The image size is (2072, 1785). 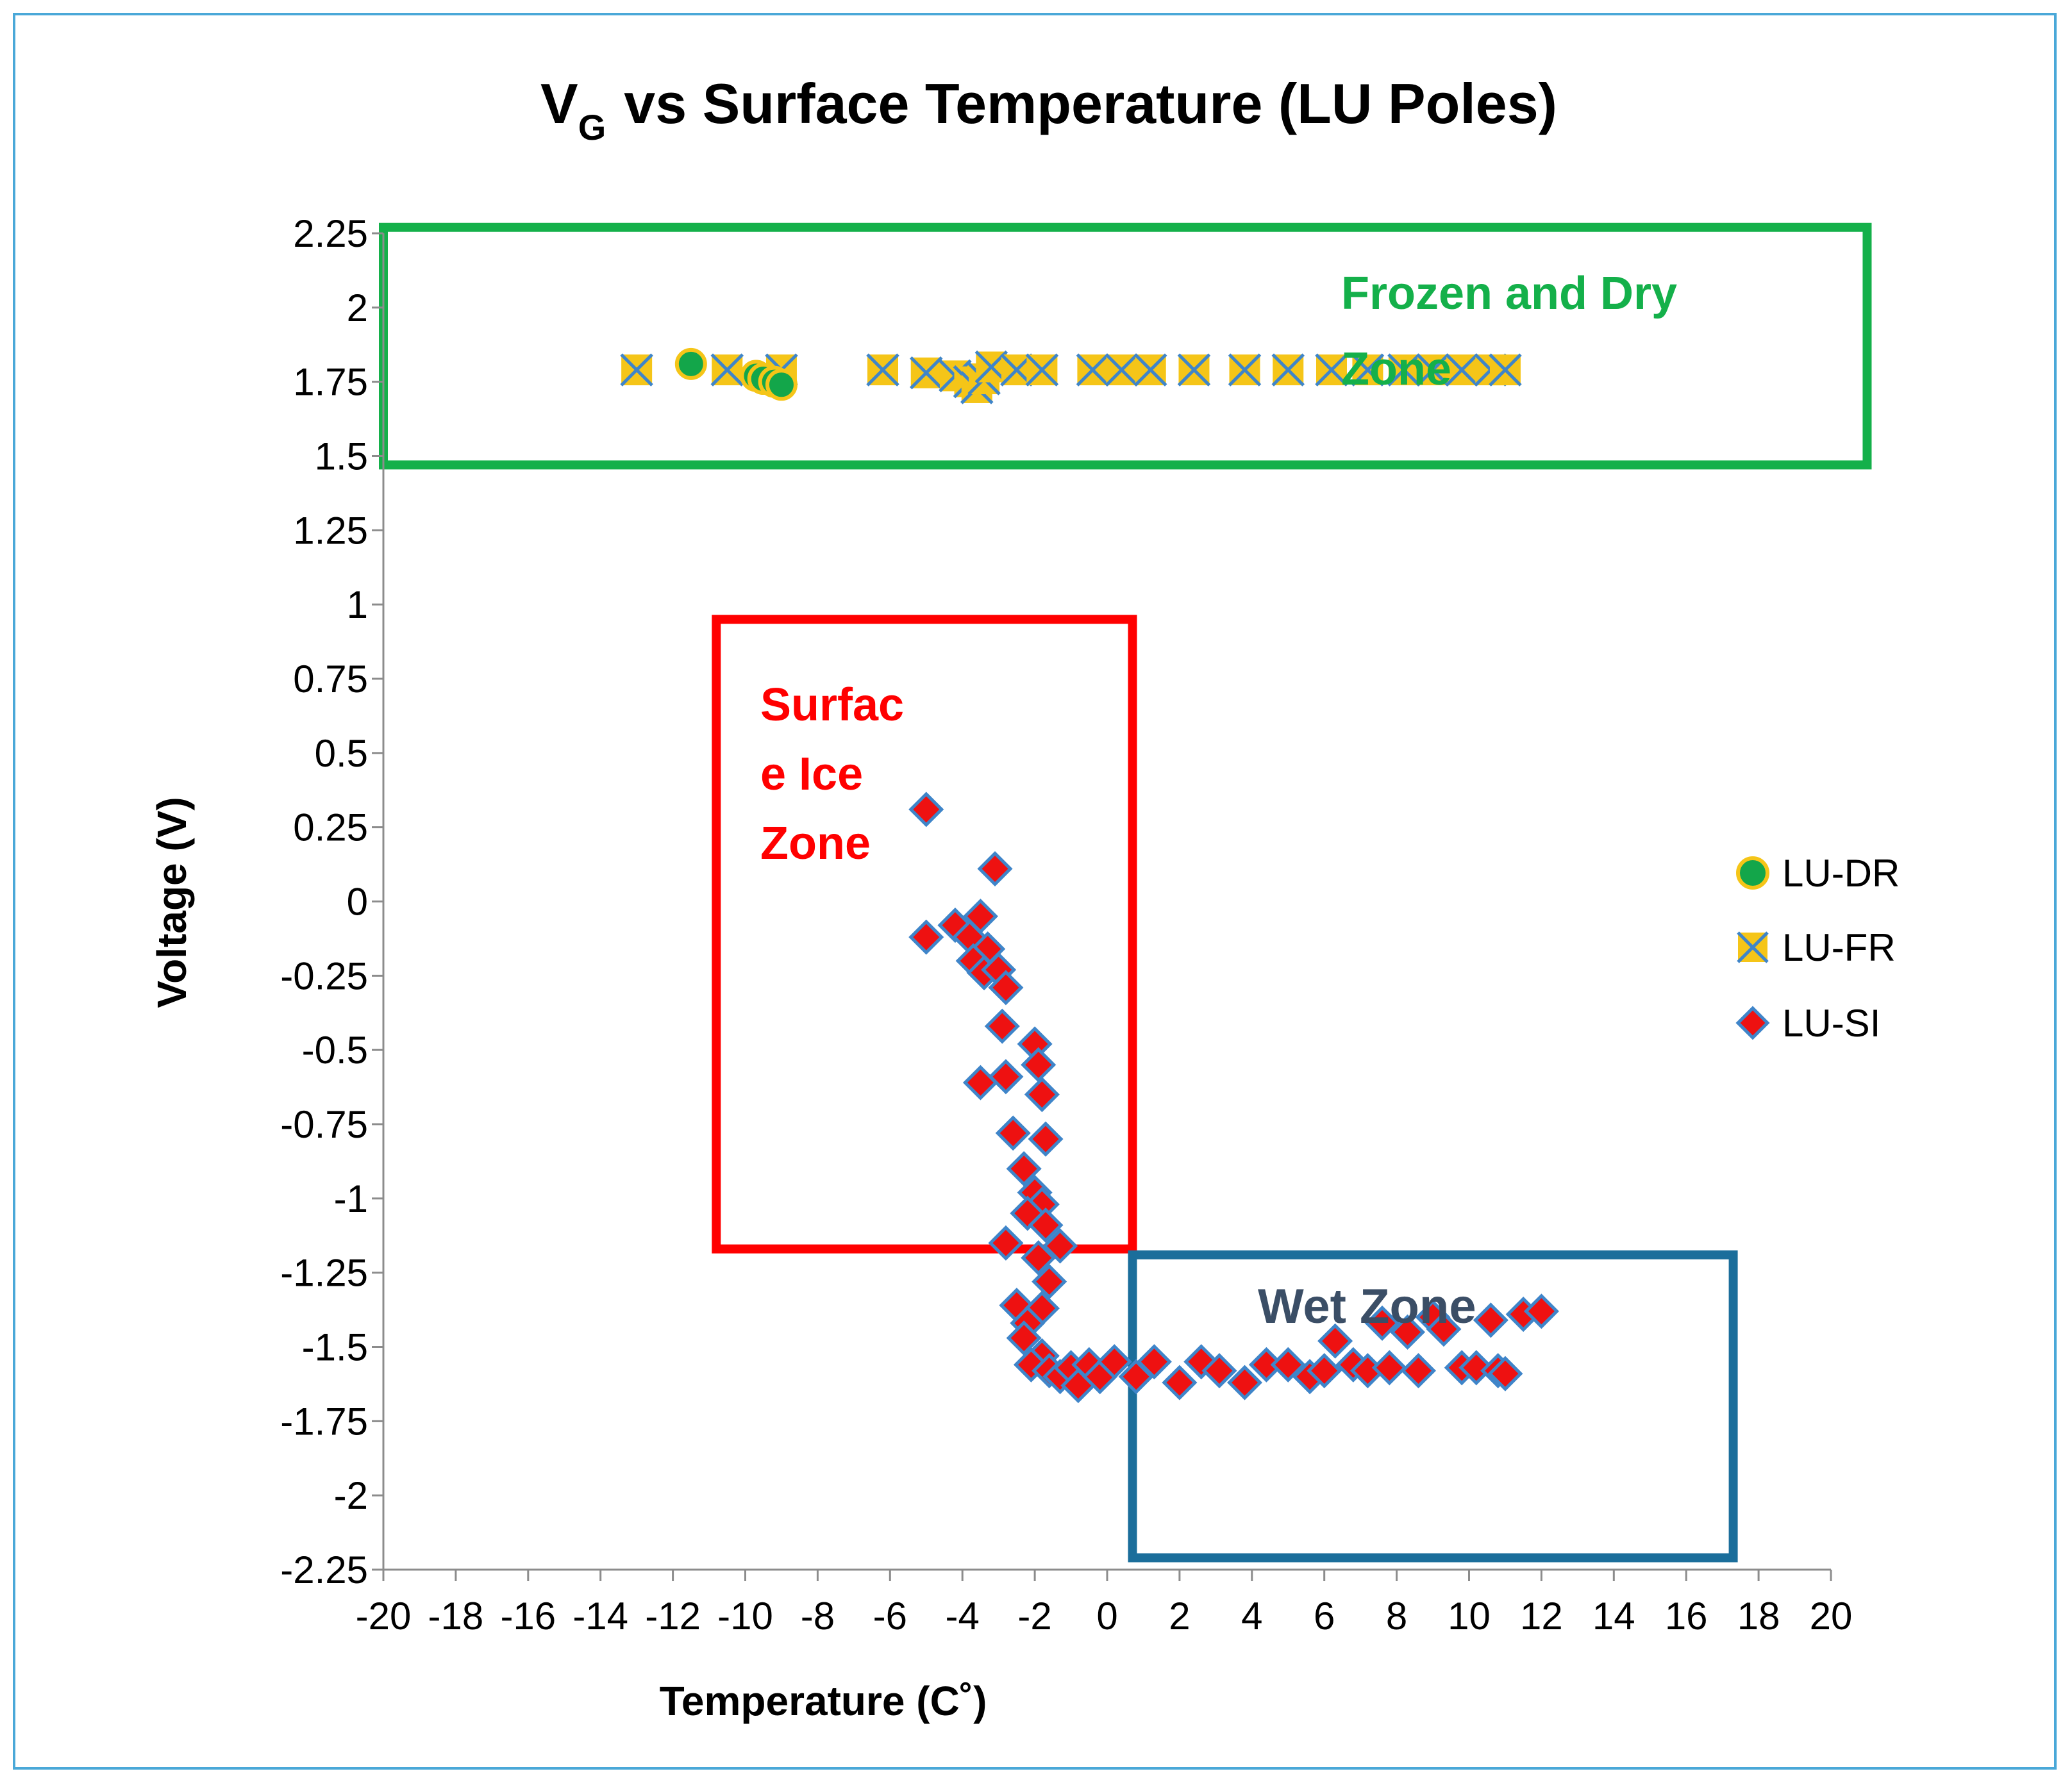 What do you see at coordinates (1367, 1306) in the screenshot?
I see `zone-label-wet: Wet Zone` at bounding box center [1367, 1306].